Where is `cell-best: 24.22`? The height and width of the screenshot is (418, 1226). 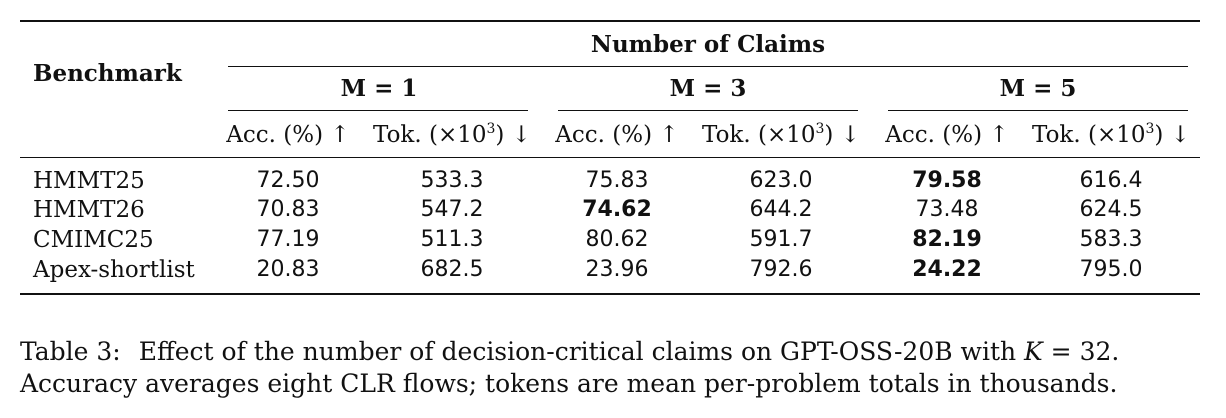 cell-best: 24.22 is located at coordinates (947, 269).